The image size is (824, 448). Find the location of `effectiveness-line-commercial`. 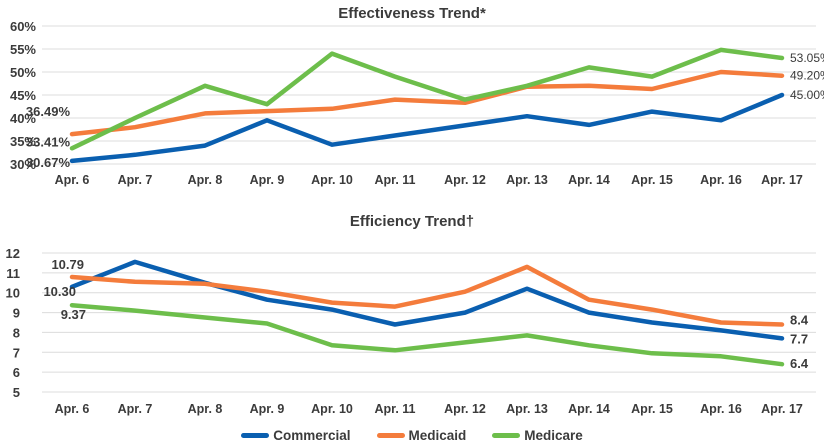

effectiveness-line-commercial is located at coordinates (427, 128).